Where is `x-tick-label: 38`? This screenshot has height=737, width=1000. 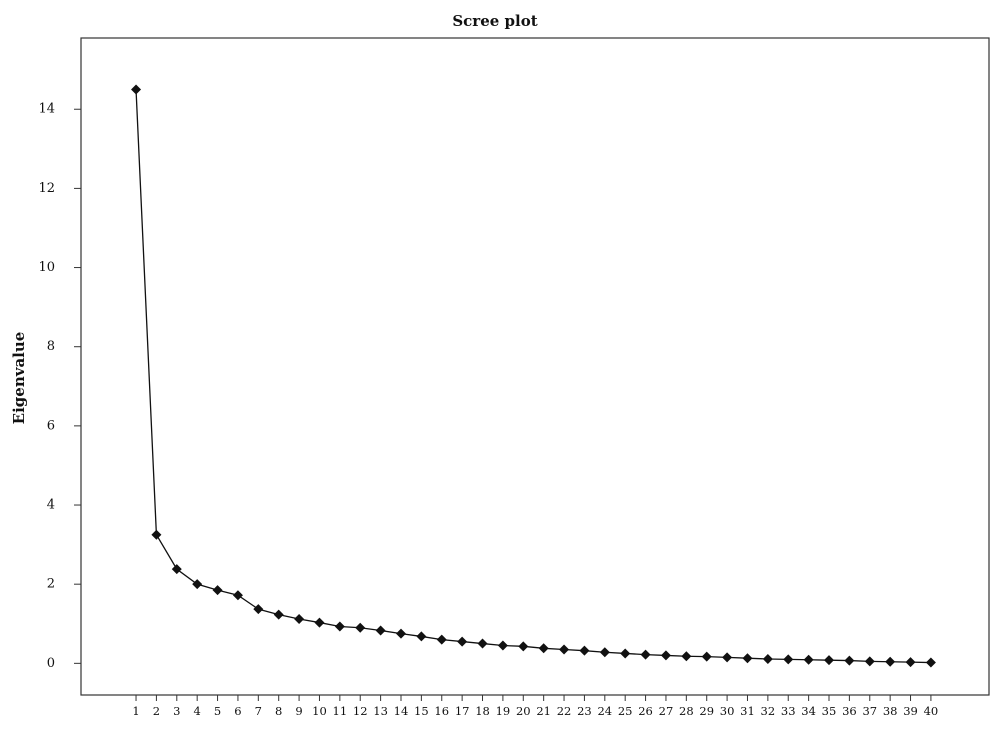
x-tick-label: 38 is located at coordinates (890, 711).